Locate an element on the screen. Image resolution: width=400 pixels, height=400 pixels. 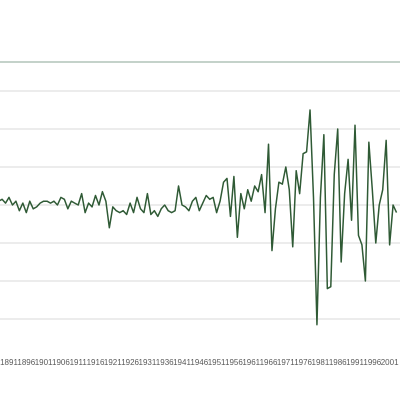
x-tick-label: 1916 is located at coordinates (96, 362).